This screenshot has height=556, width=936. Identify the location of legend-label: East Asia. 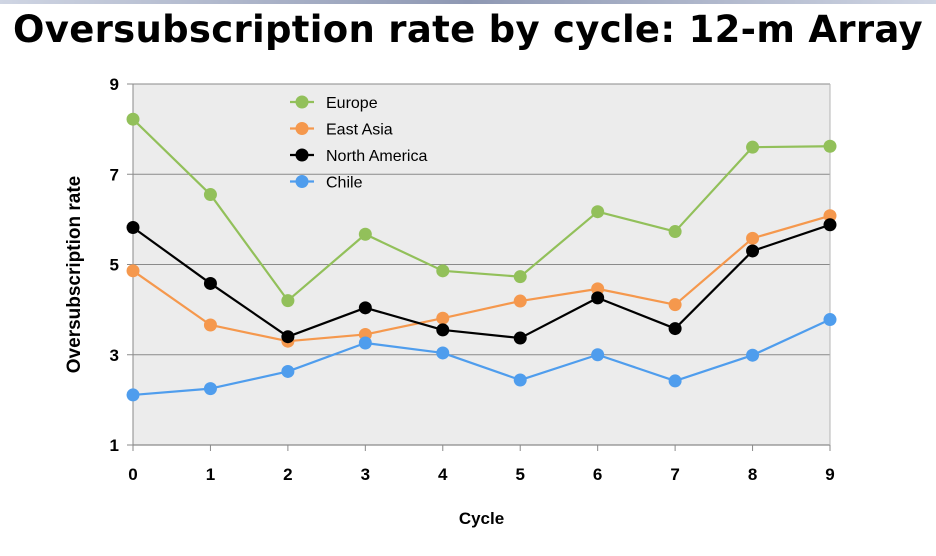
(359, 130).